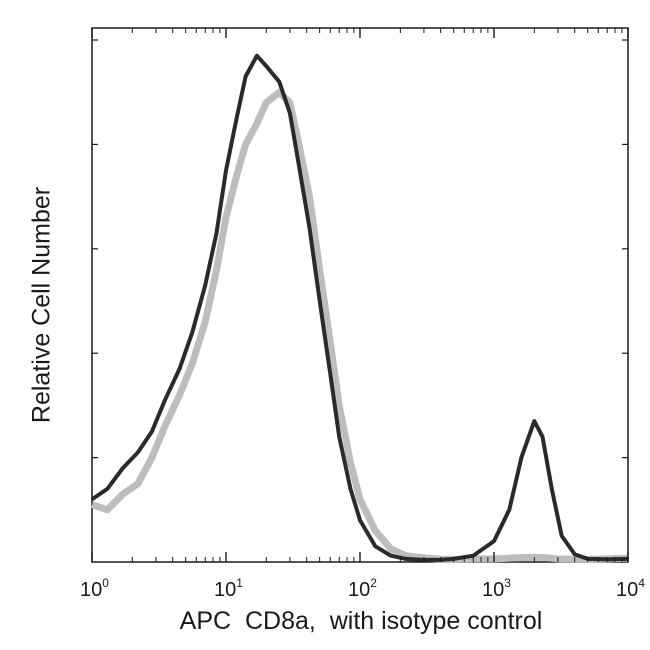 This screenshot has height=650, width=650. Describe the element at coordinates (496, 588) in the screenshot. I see `x-tick-label: 10³` at that location.